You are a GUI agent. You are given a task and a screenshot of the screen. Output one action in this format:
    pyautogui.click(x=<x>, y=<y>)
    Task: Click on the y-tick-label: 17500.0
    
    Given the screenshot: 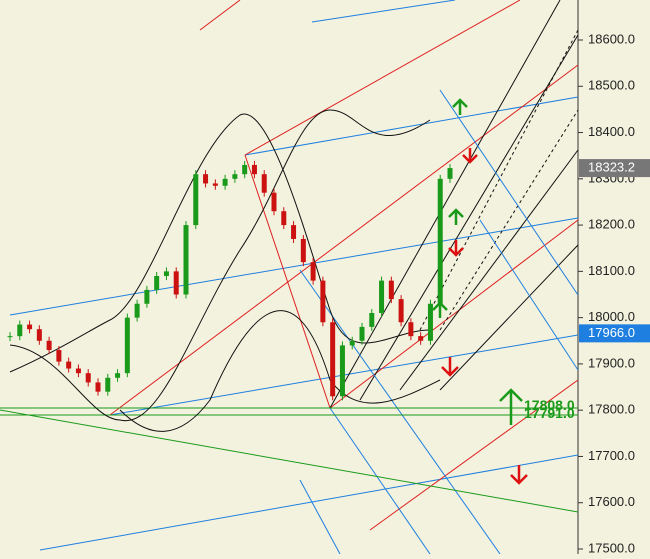 What is the action you would take?
    pyautogui.click(x=611, y=547)
    